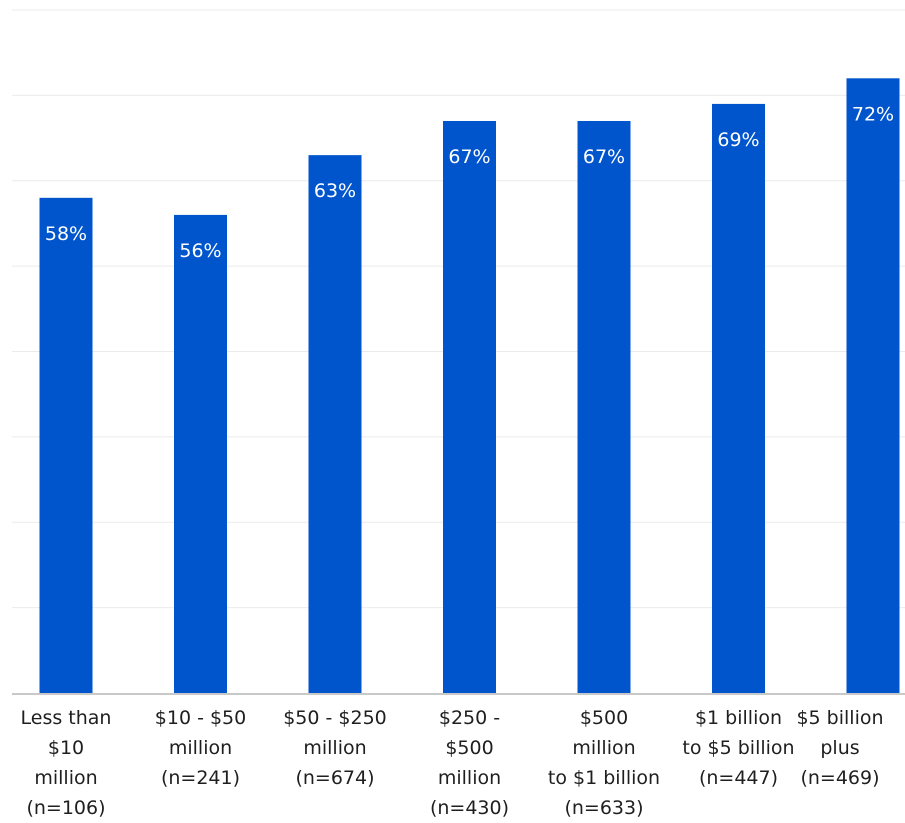  What do you see at coordinates (738, 140) in the screenshot?
I see `value-label: 69%` at bounding box center [738, 140].